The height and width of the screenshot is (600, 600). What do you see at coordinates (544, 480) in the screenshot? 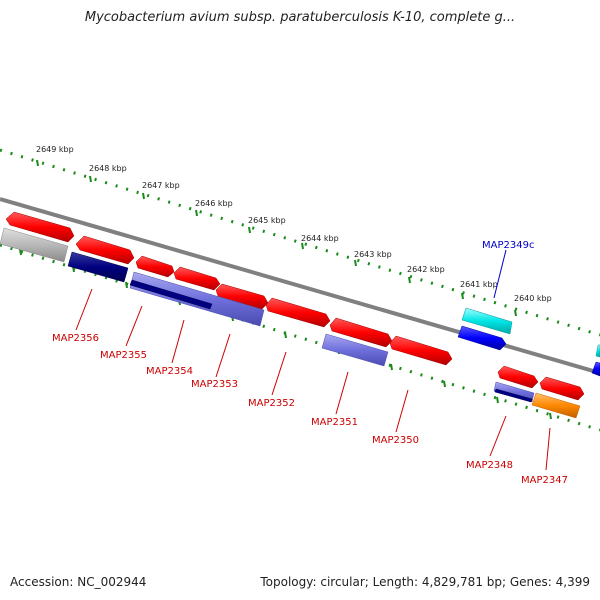
I see `gene-label: MAP2347` at bounding box center [544, 480].